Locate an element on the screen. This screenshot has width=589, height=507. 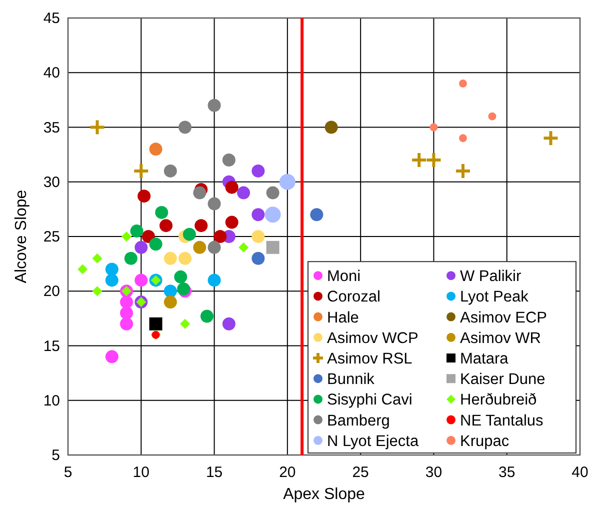
x-tick-label: 30 is located at coordinates (433, 472).